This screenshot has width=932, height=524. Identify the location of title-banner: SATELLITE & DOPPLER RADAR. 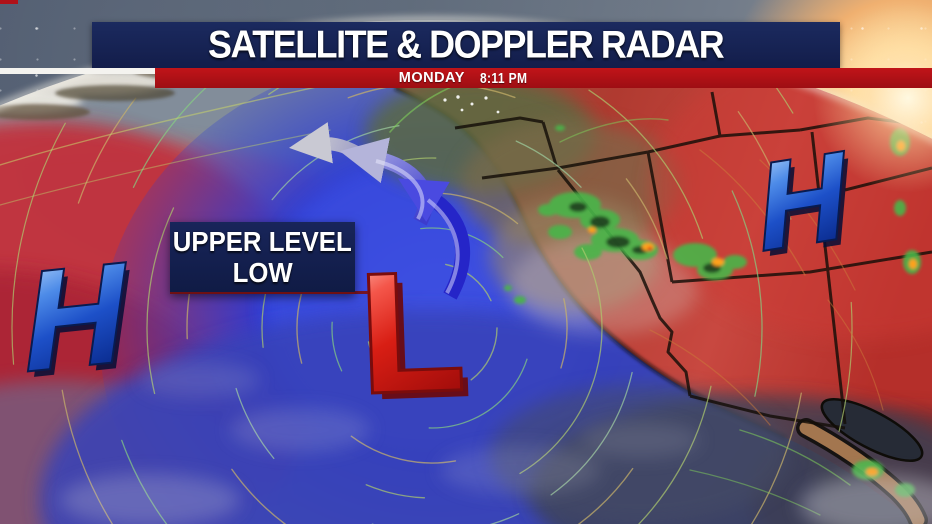
(466, 45).